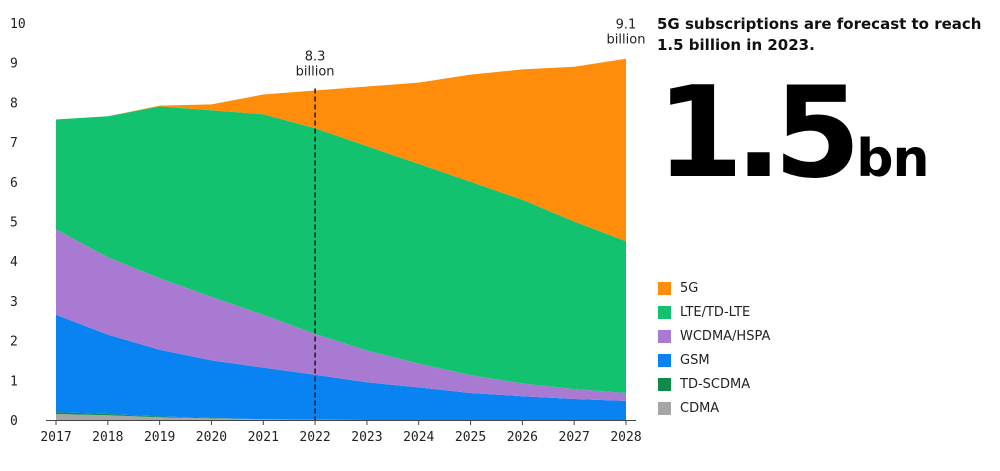 This screenshot has height=471, width=1000. I want to click on y-tick-label: 9, so click(14, 64).